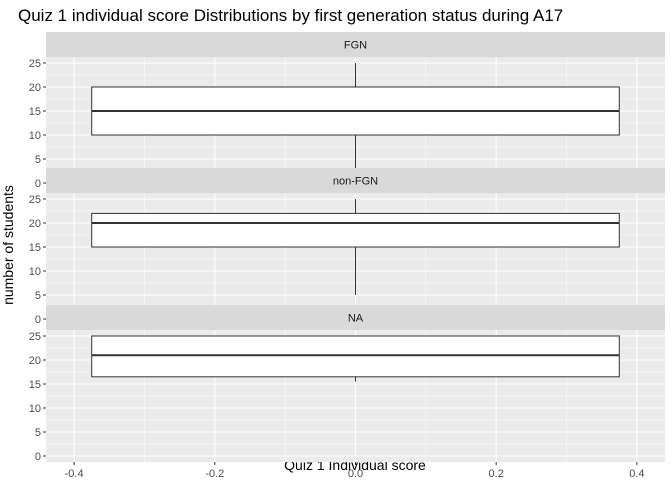  I want to click on x-tick-label: -0.2, so click(214, 474).